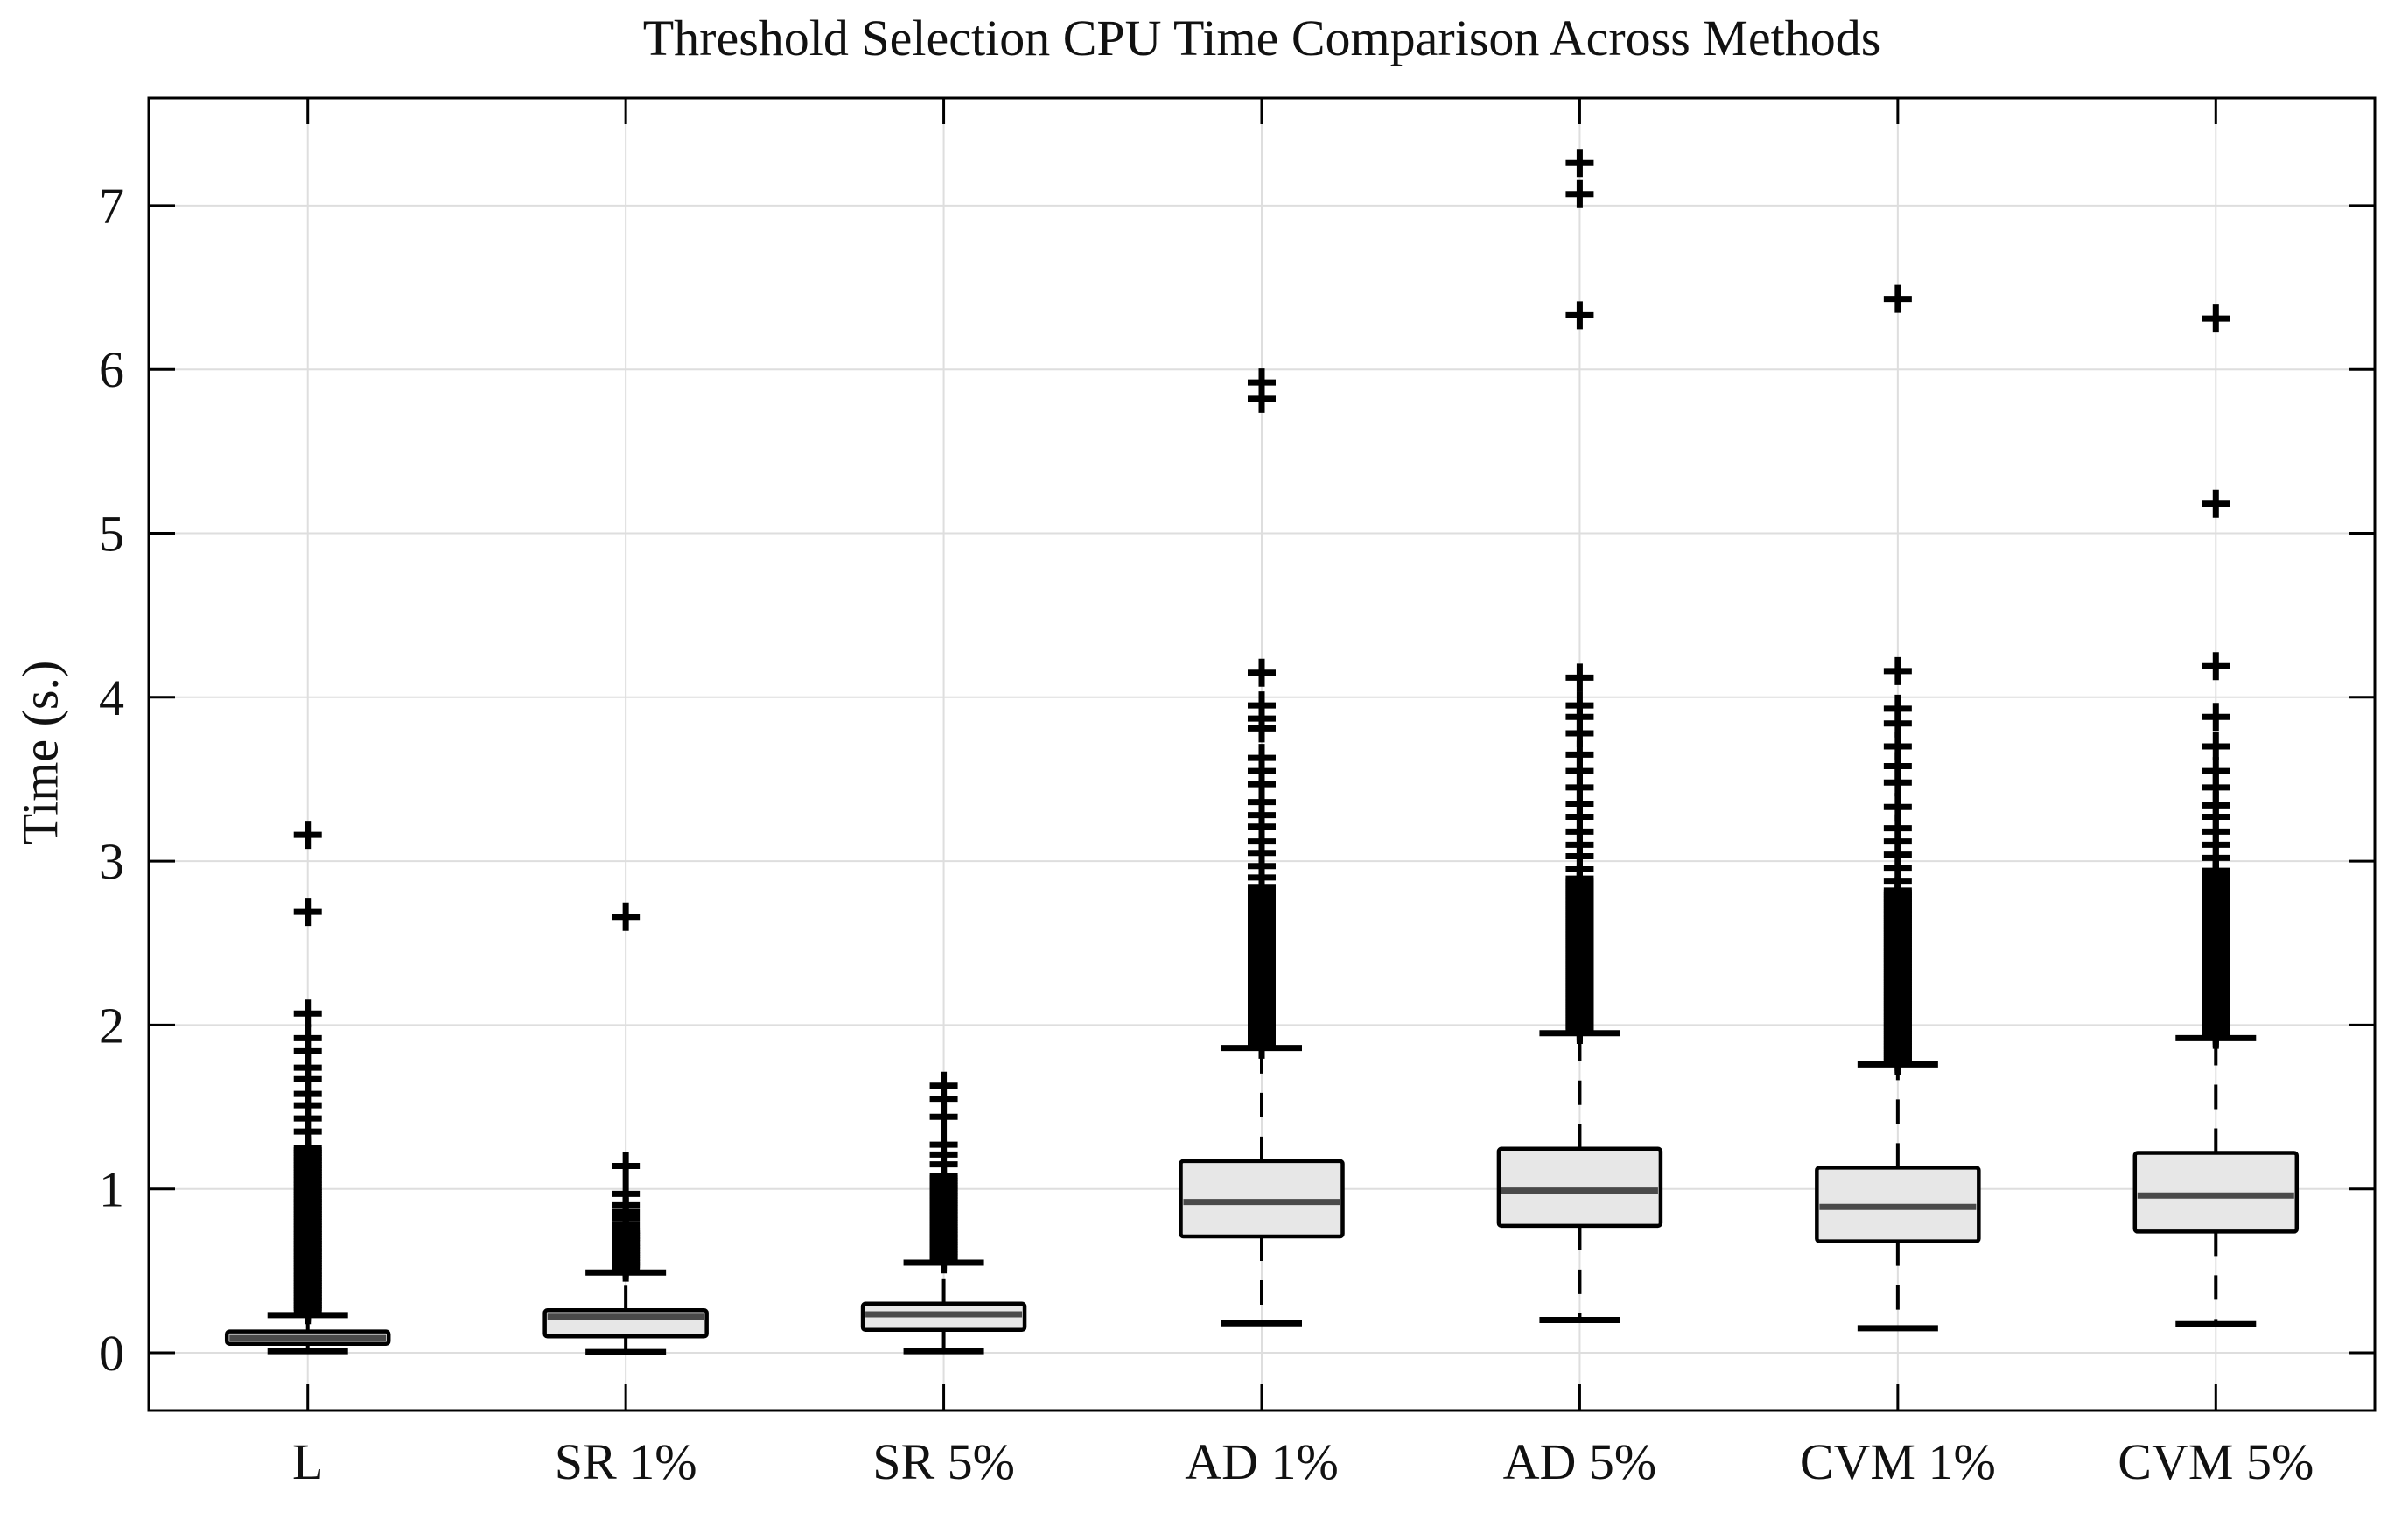 The width and height of the screenshot is (2408, 1519). I want to click on x-tick-label: AD 5%, so click(1580, 1461).